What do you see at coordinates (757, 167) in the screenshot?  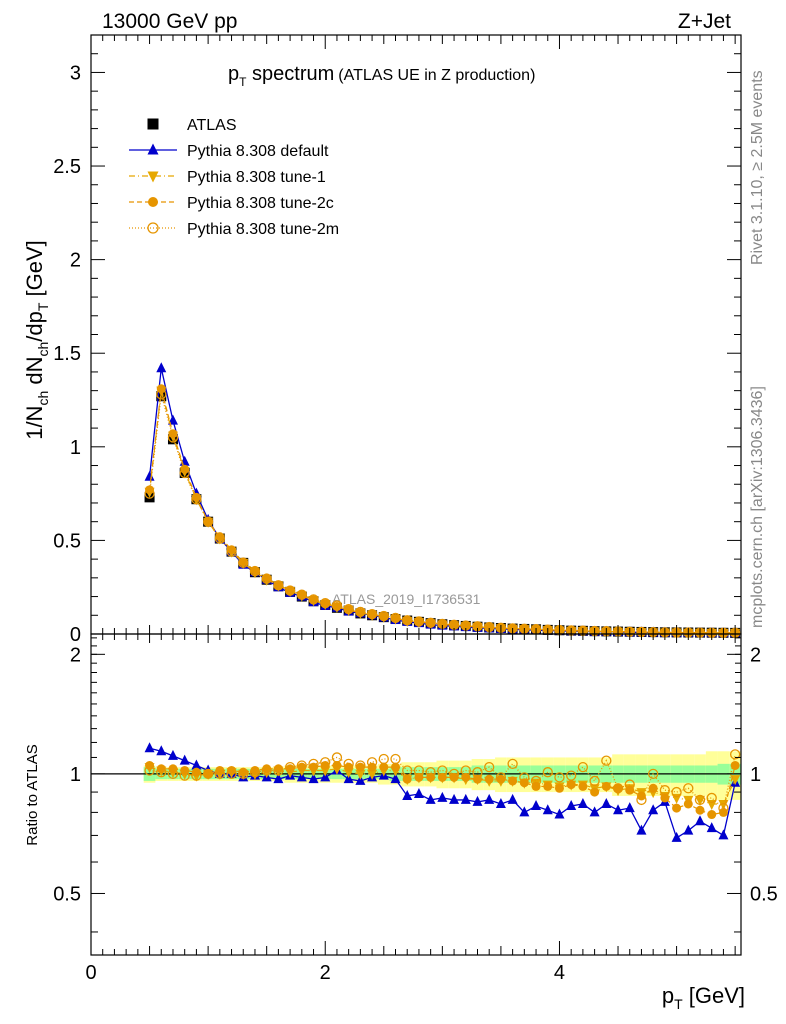 I see `rivet-label: Rivet 3.1.10, ≥ 2.5M events` at bounding box center [757, 167].